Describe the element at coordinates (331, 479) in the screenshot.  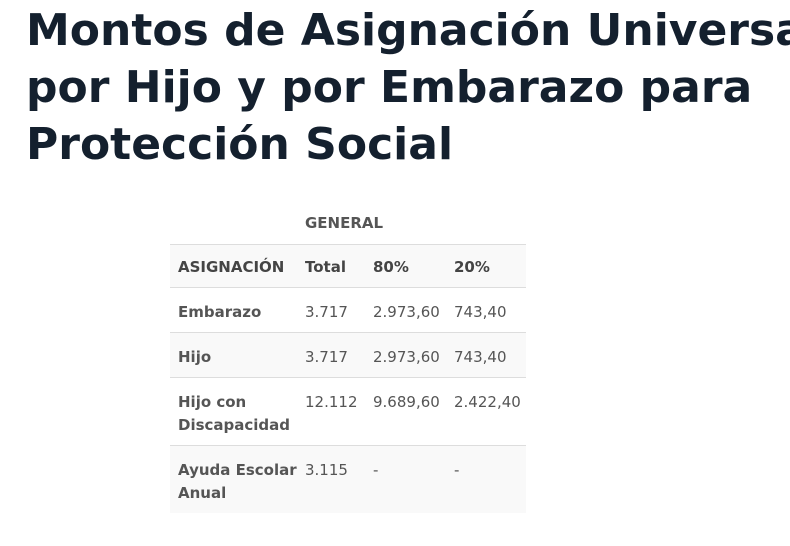
I see `cell-total: 3.115` at that location.